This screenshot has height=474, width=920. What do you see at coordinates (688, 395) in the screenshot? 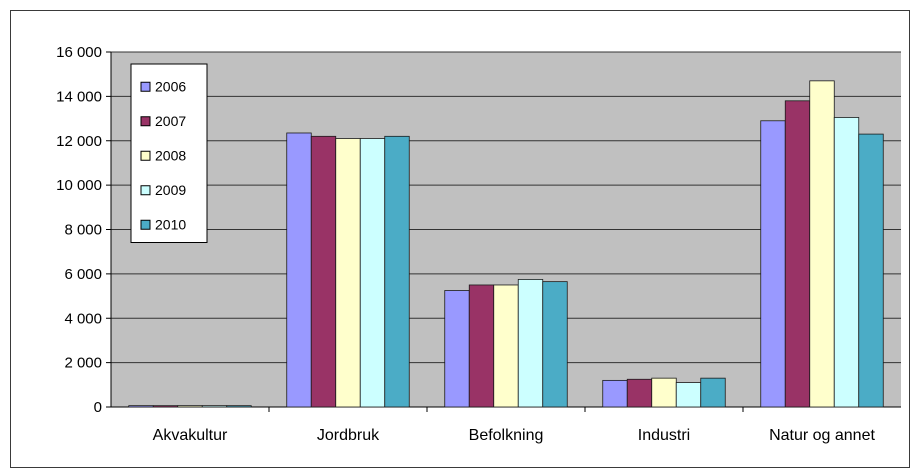
I see `bar-2009-industri` at bounding box center [688, 395].